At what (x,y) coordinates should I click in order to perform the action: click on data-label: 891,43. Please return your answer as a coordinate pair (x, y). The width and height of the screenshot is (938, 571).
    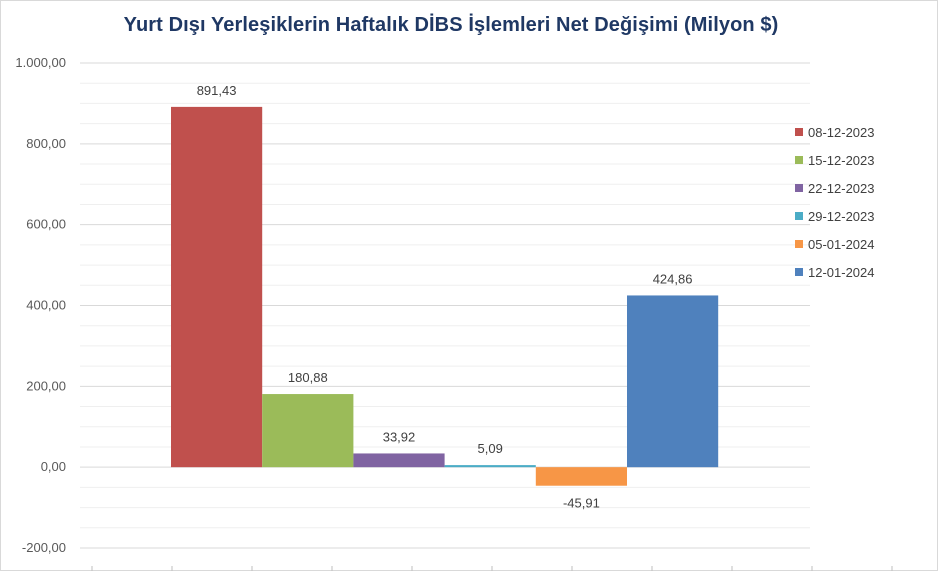
    Looking at the image, I should click on (217, 90).